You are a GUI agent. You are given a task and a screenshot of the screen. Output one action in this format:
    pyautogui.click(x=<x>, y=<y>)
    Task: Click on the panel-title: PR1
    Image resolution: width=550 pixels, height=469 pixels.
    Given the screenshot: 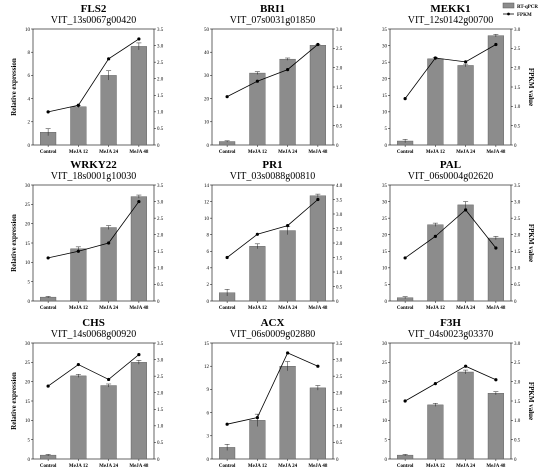 What is the action you would take?
    pyautogui.click(x=272, y=165)
    